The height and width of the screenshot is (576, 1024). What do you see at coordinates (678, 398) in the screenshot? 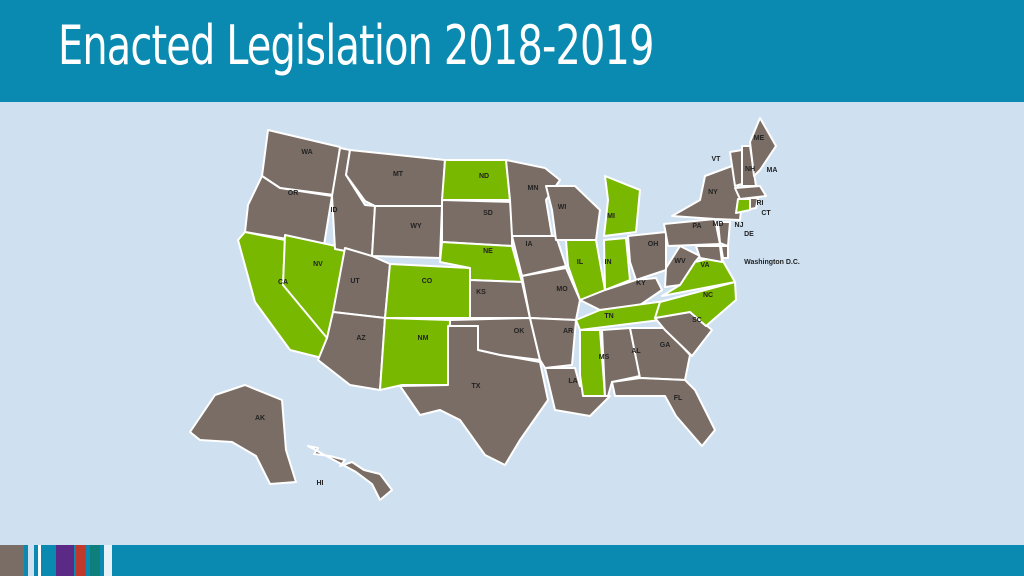
I see `state-label: FL` at bounding box center [678, 398].